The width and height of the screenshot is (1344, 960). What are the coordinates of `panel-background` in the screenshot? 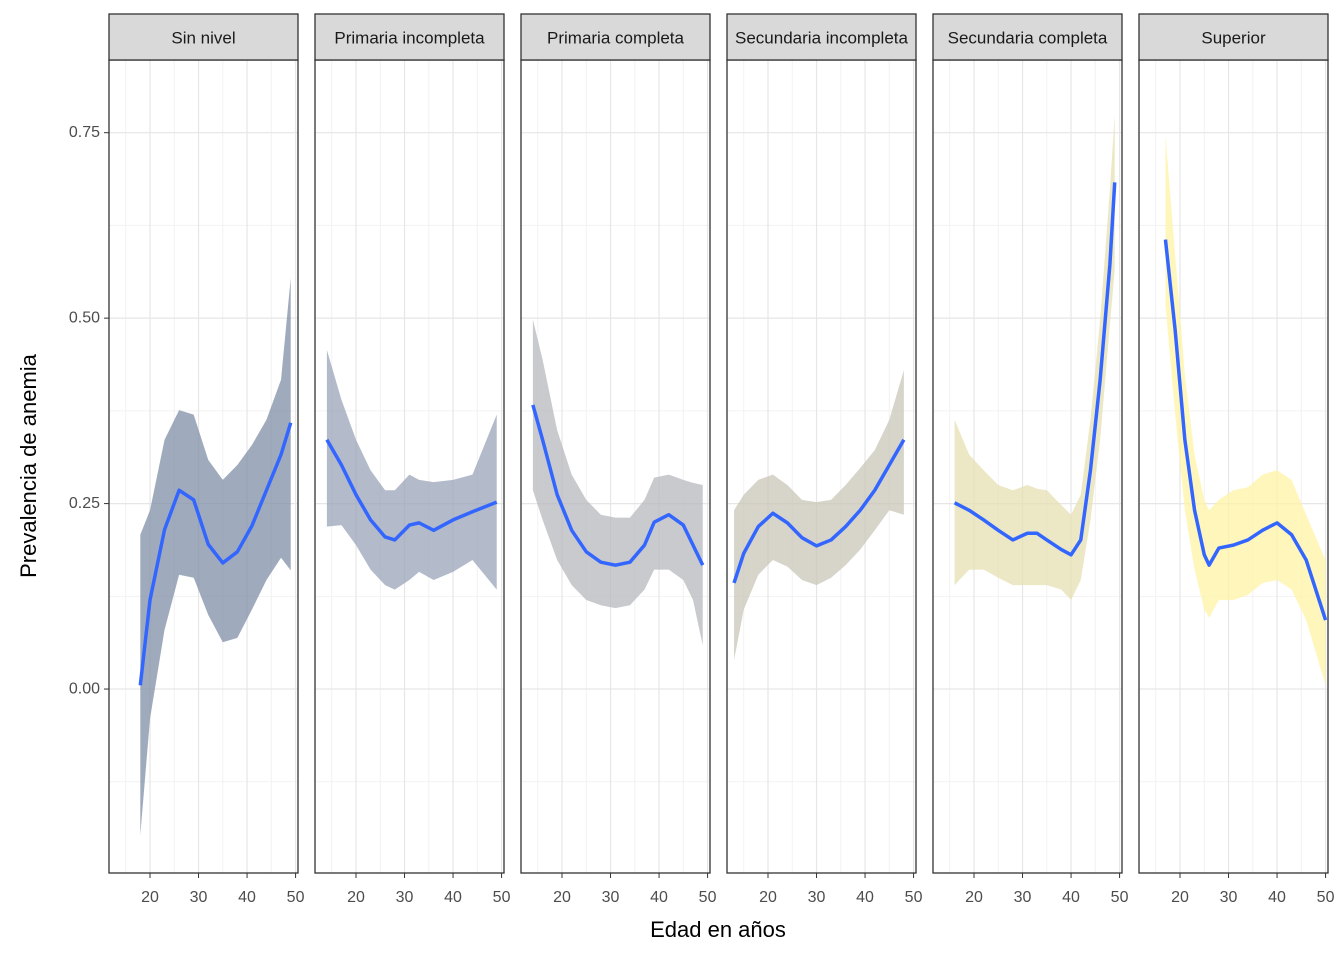 It's located at (1233, 466).